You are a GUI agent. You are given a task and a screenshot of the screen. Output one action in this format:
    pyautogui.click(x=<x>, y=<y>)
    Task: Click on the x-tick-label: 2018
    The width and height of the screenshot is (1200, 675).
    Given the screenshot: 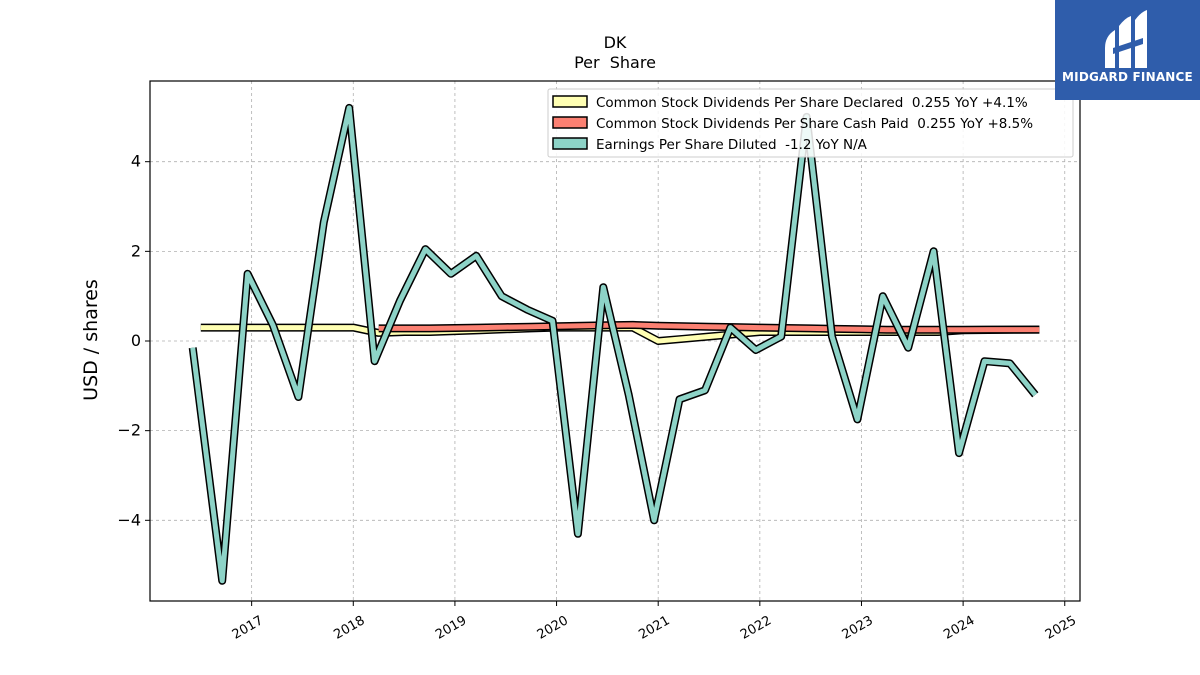 What is the action you would take?
    pyautogui.click(x=349, y=628)
    